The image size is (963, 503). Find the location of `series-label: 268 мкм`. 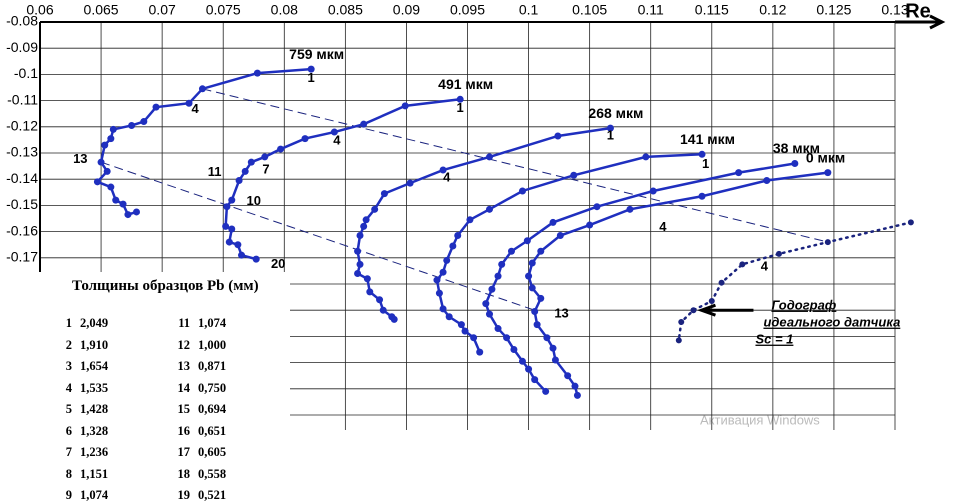

series-label: 268 мкм is located at coordinates (615, 113).